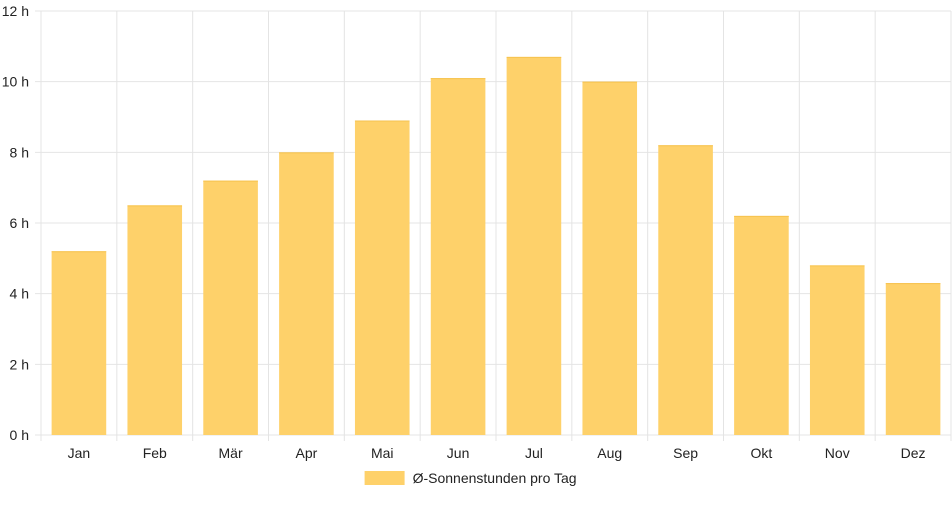 This screenshot has height=505, width=952. I want to click on bar-sep, so click(685, 290).